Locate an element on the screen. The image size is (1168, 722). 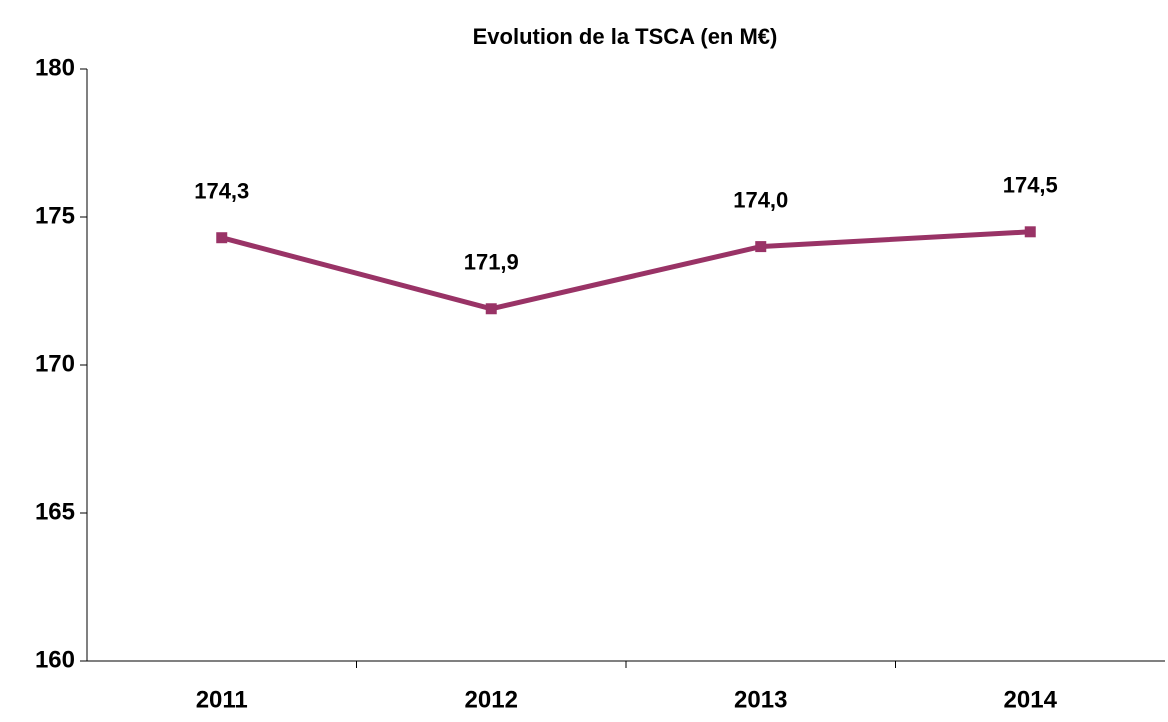
line is located at coordinates (626, 270).